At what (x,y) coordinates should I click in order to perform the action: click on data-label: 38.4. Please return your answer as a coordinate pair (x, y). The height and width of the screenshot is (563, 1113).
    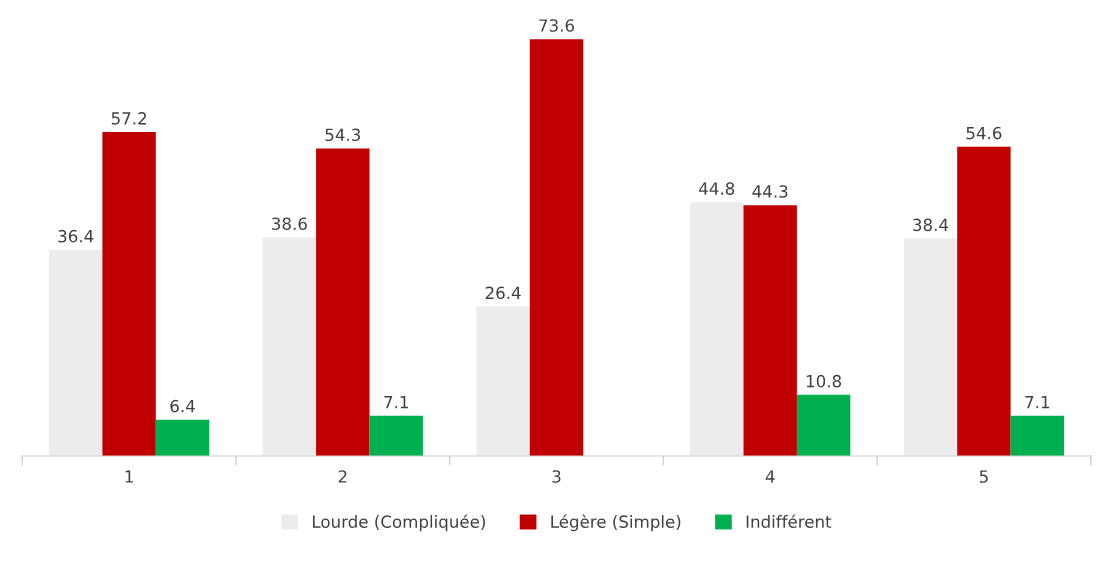
    Looking at the image, I should click on (931, 225).